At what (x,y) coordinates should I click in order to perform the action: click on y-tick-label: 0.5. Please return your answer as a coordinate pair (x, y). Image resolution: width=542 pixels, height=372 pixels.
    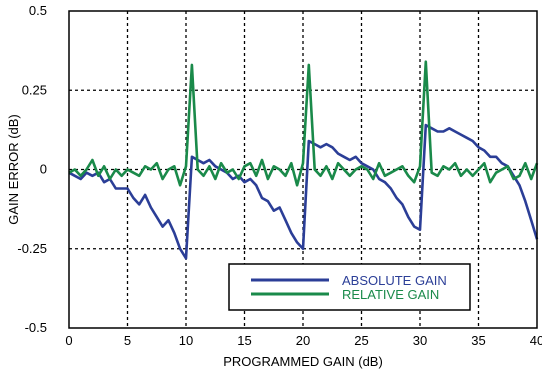
    Looking at the image, I should click on (38, 10).